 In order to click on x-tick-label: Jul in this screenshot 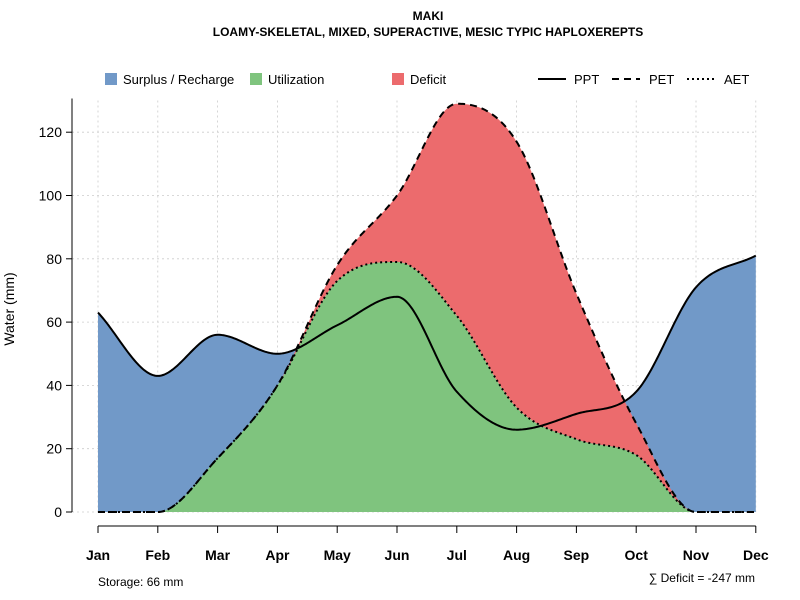, I will do `click(457, 555)`.